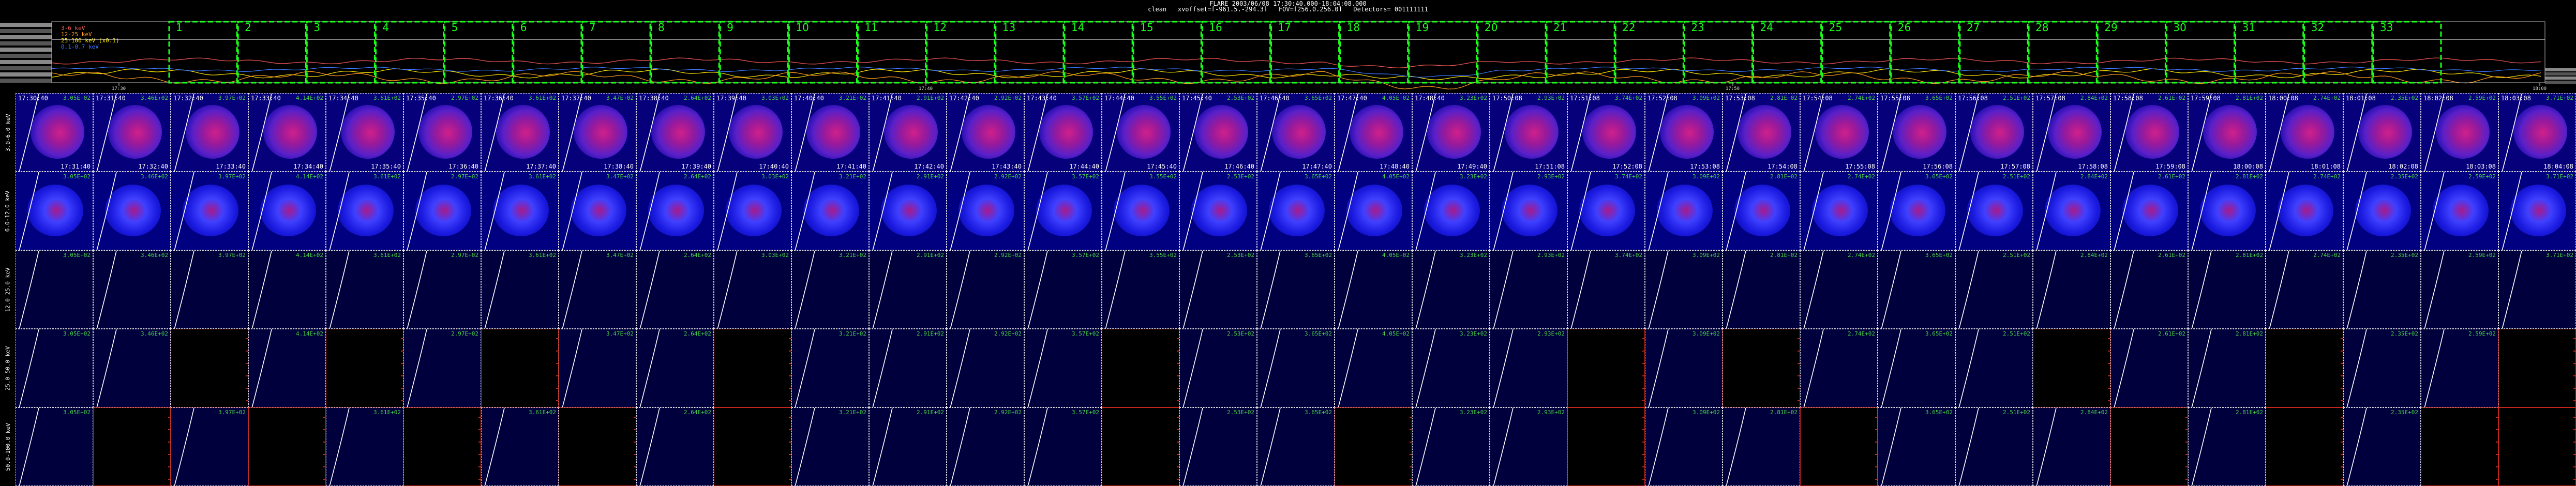  I want to click on image-cell: 17:37:40 17:38:40 3.47E+02, so click(597, 133).